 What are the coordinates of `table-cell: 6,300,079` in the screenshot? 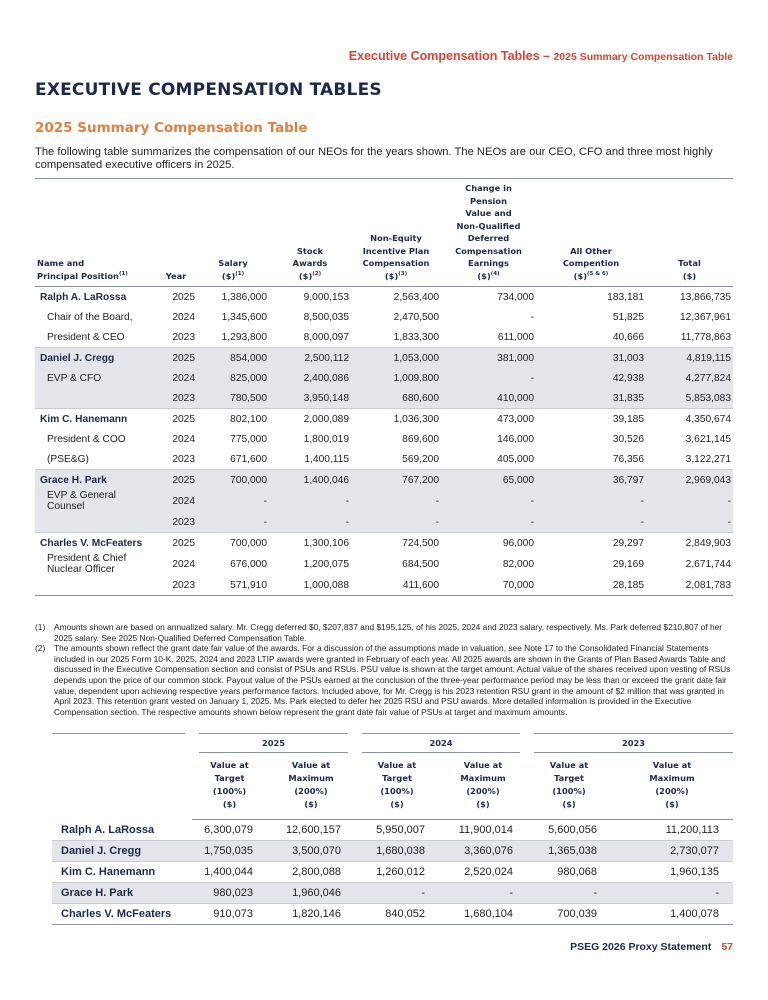 It's located at (229, 830).